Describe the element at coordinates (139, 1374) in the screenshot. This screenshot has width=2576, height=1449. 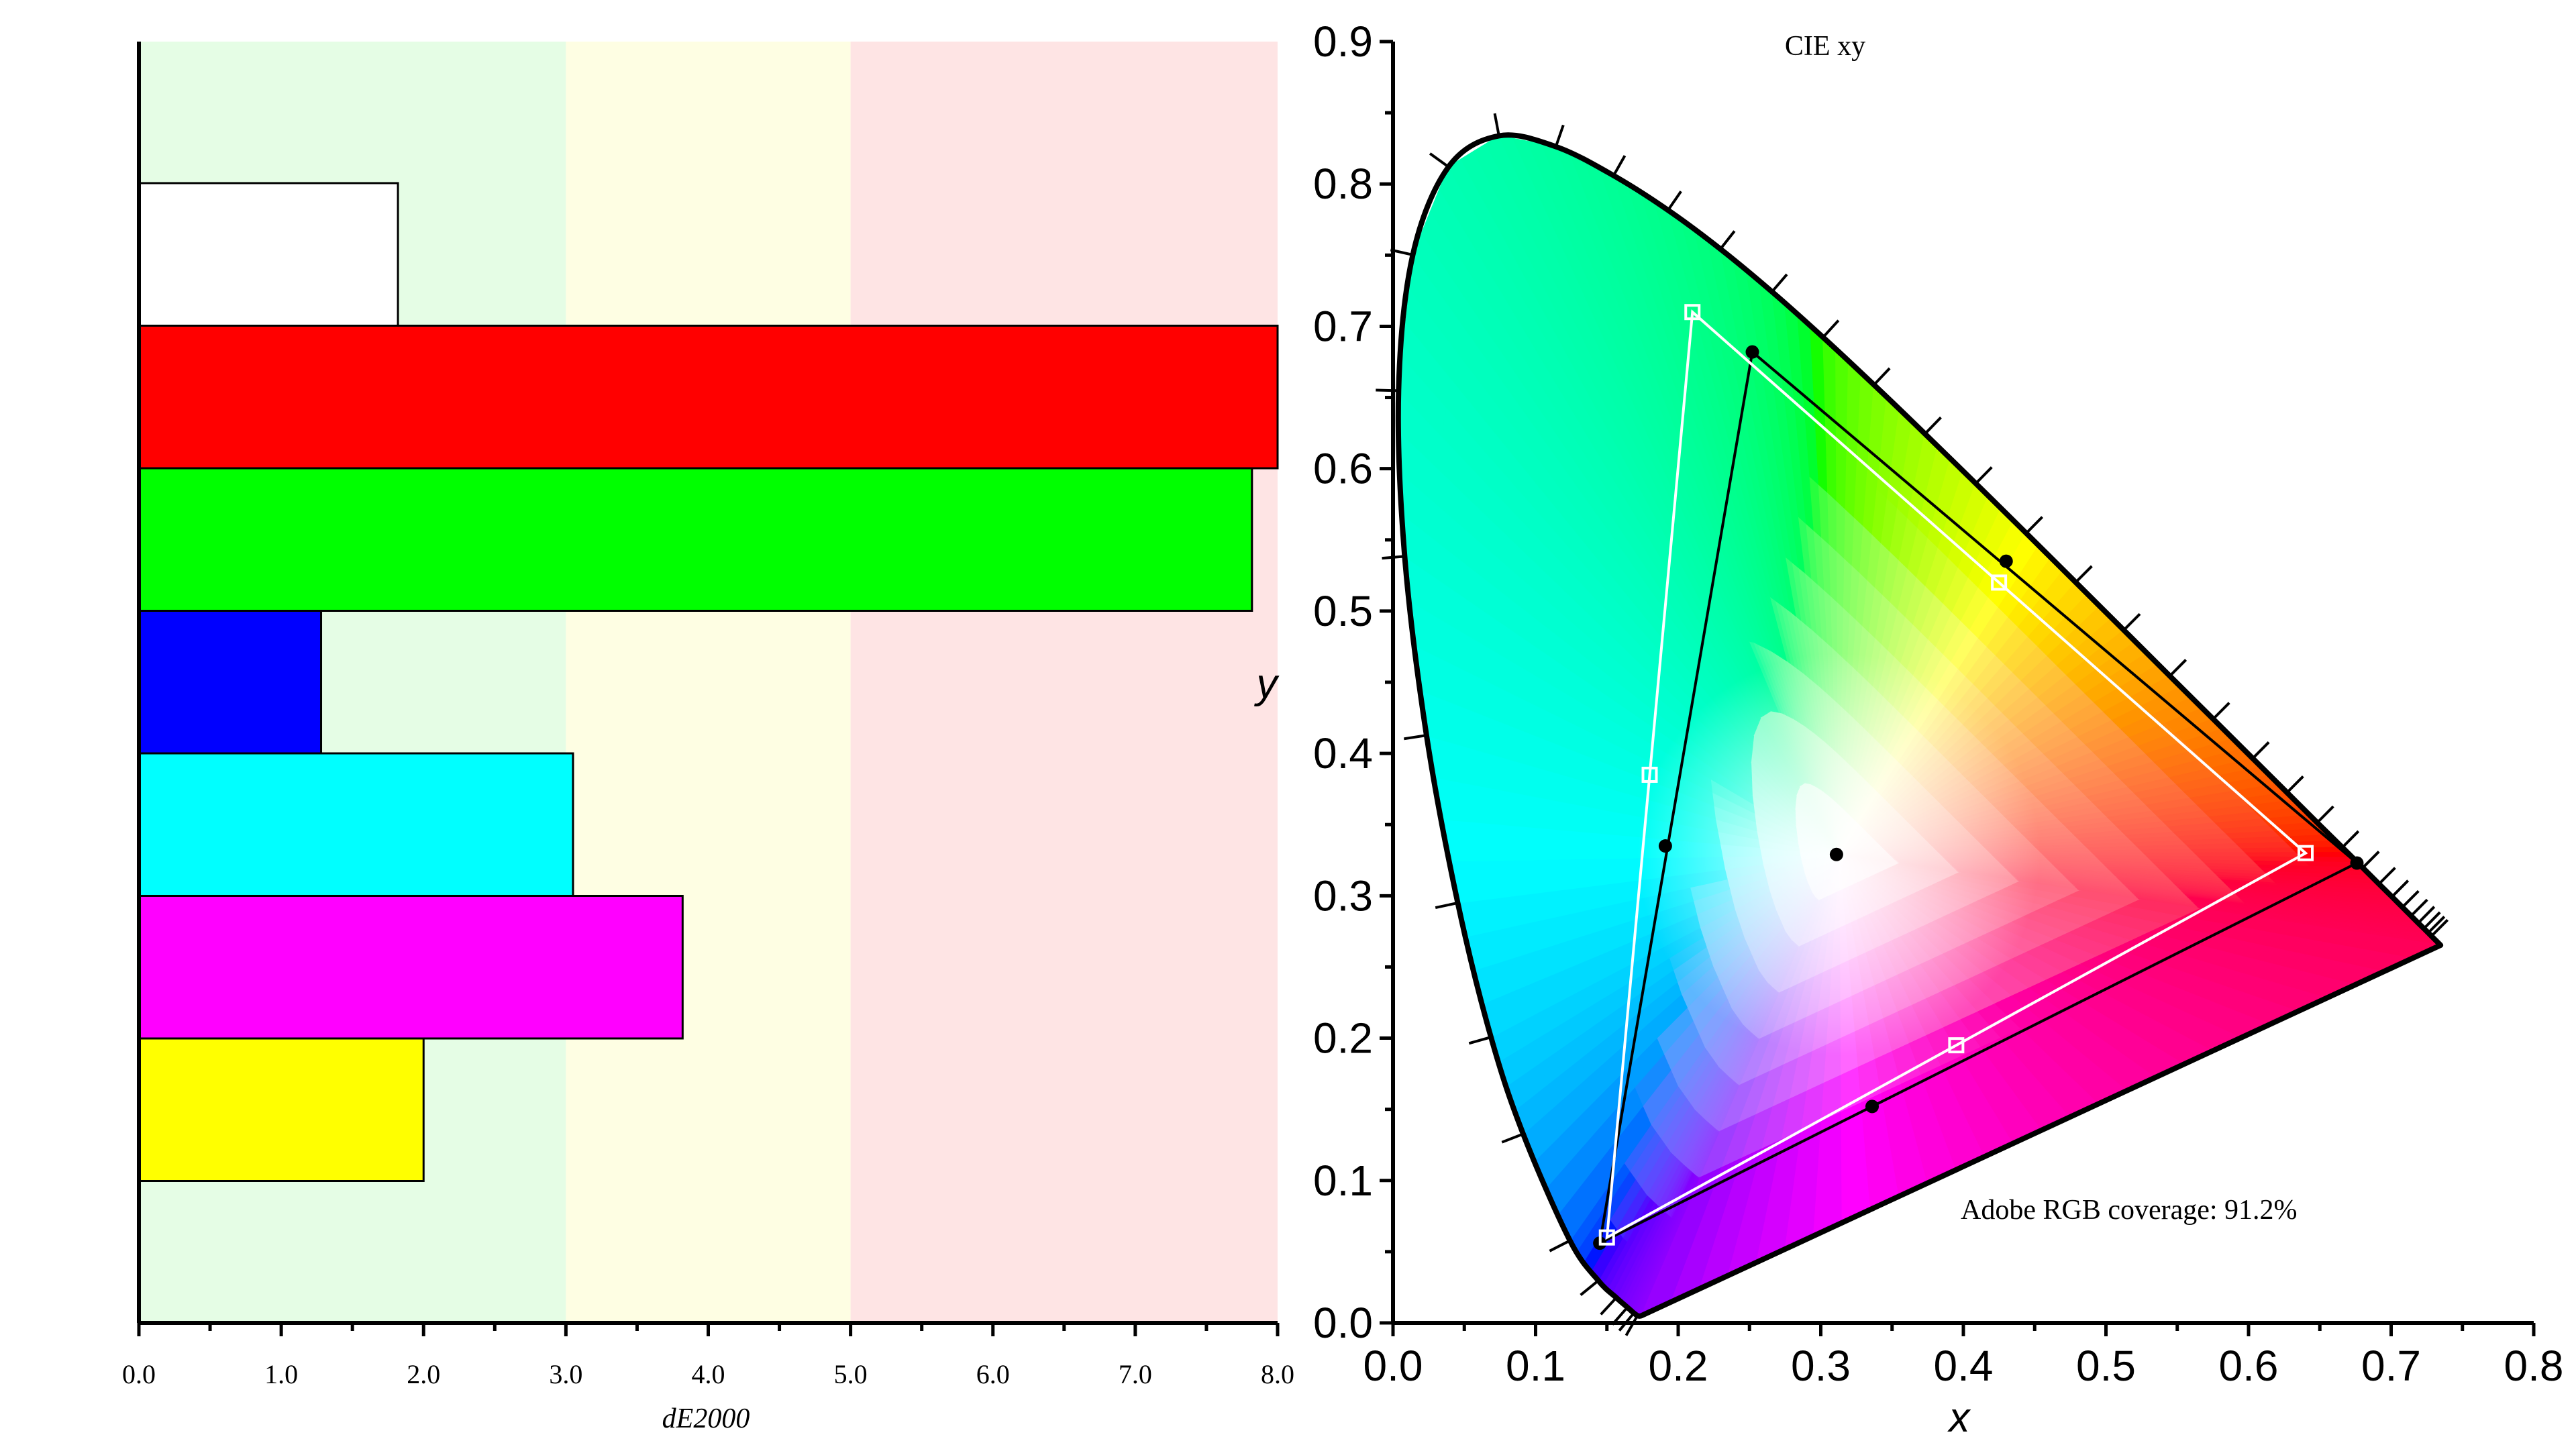
I see `bar-x-tick-label: 0.0` at that location.